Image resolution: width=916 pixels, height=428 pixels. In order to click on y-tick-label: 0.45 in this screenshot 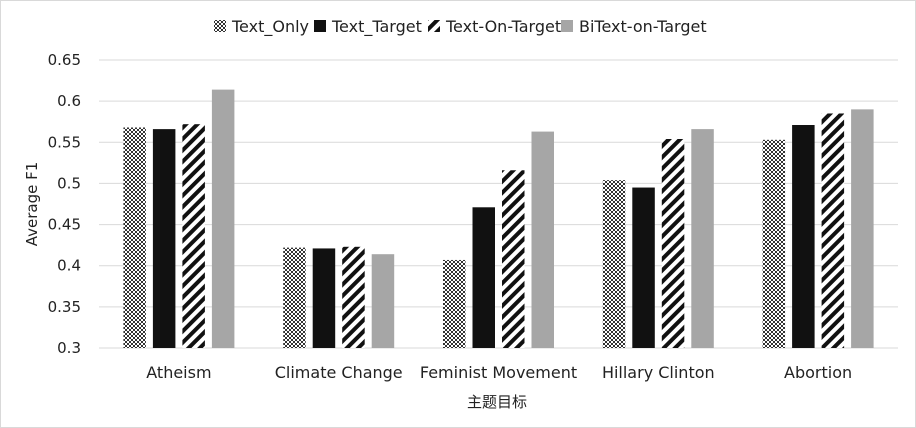, I will do `click(64, 225)`.